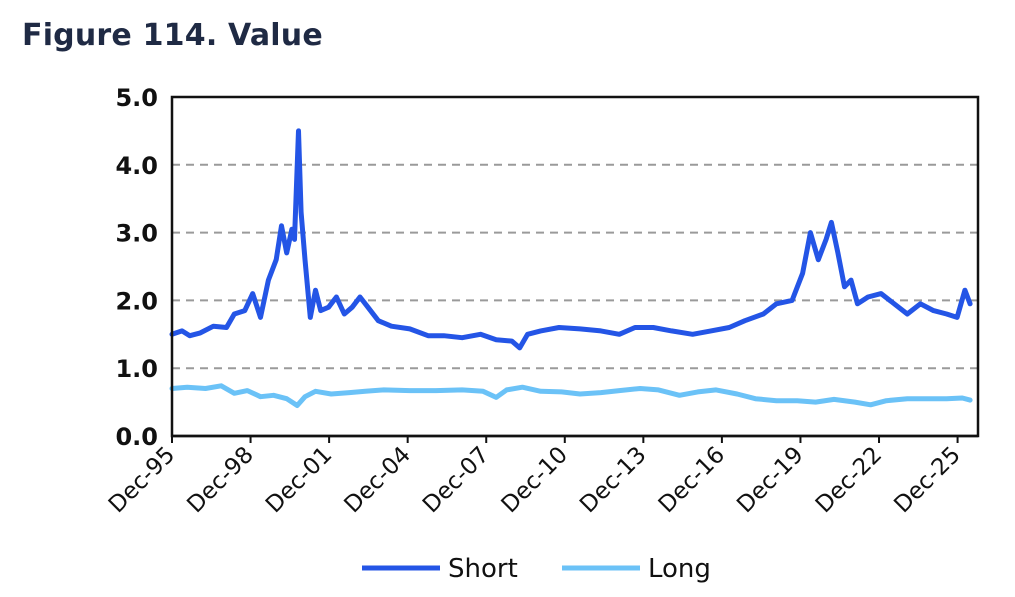 The image size is (1015, 597). Describe the element at coordinates (136, 369) in the screenshot. I see `y-tick-label: 1.0` at that location.